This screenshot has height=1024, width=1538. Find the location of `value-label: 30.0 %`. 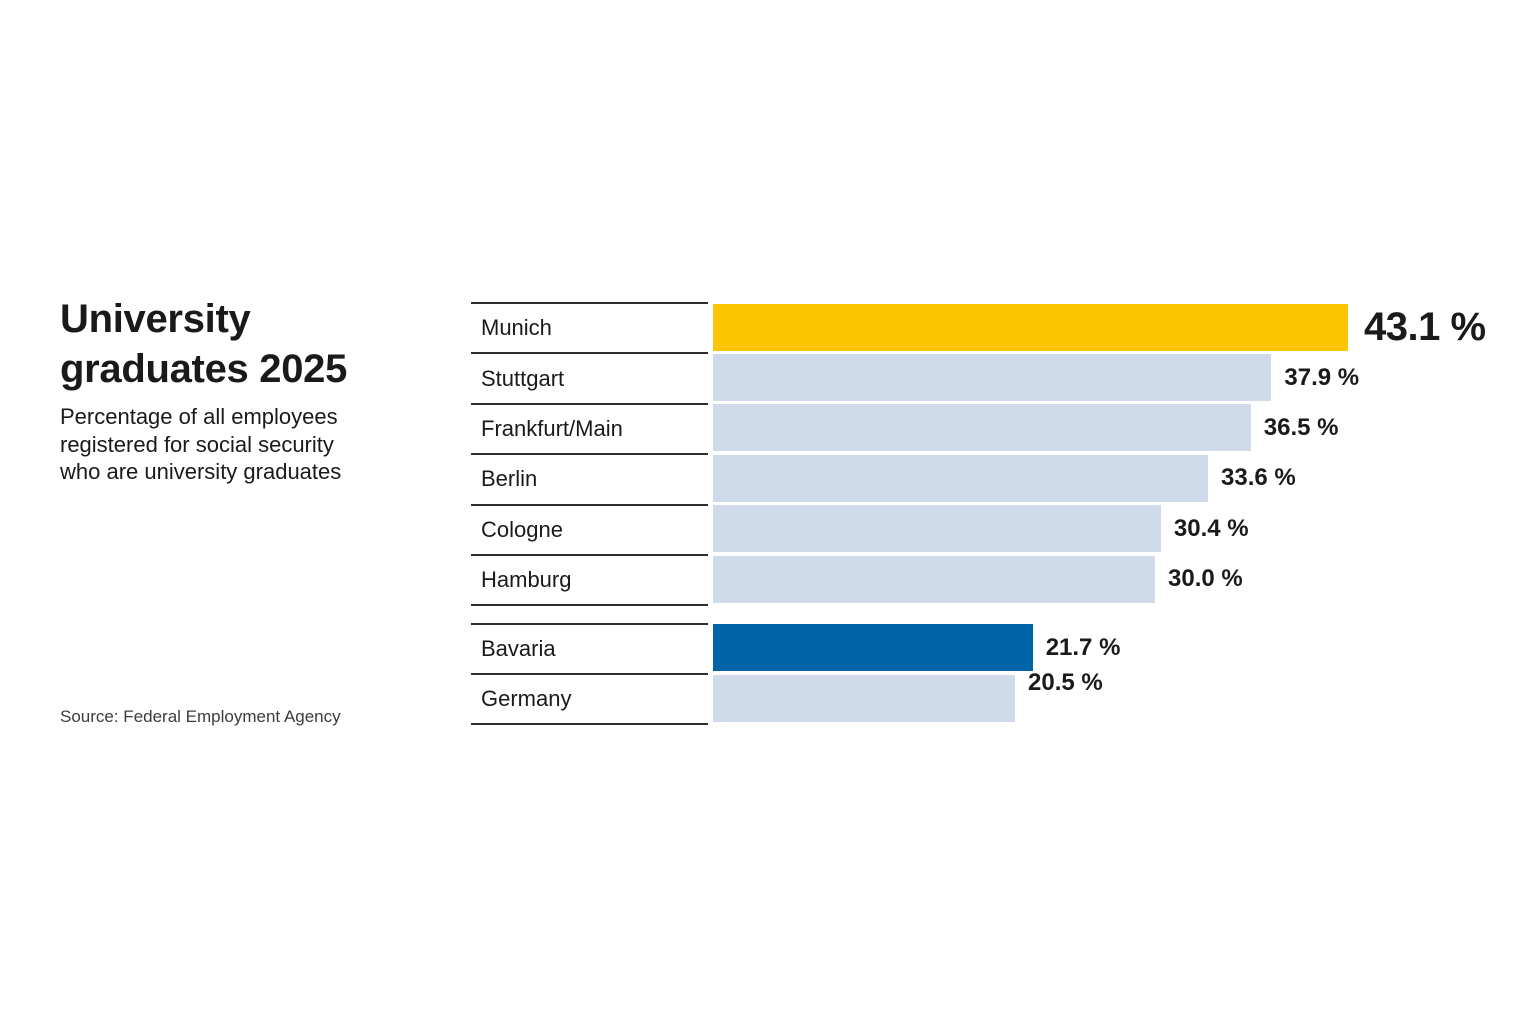

value-label: 30.0 % is located at coordinates (1205, 579).